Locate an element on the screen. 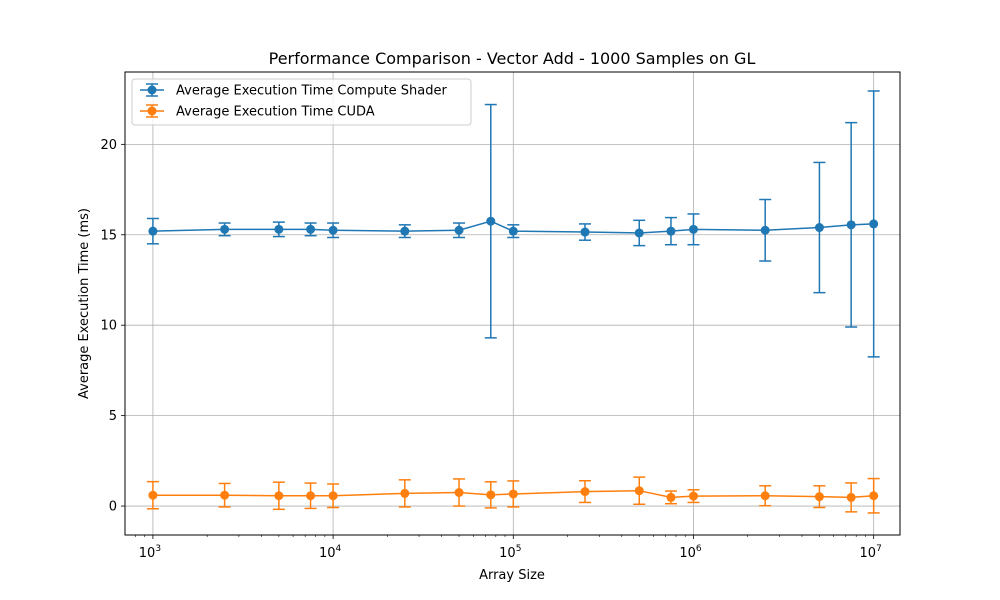 Image resolution: width=1000 pixels, height=600 pixels. x-axis-label: Array Size is located at coordinates (512, 575).